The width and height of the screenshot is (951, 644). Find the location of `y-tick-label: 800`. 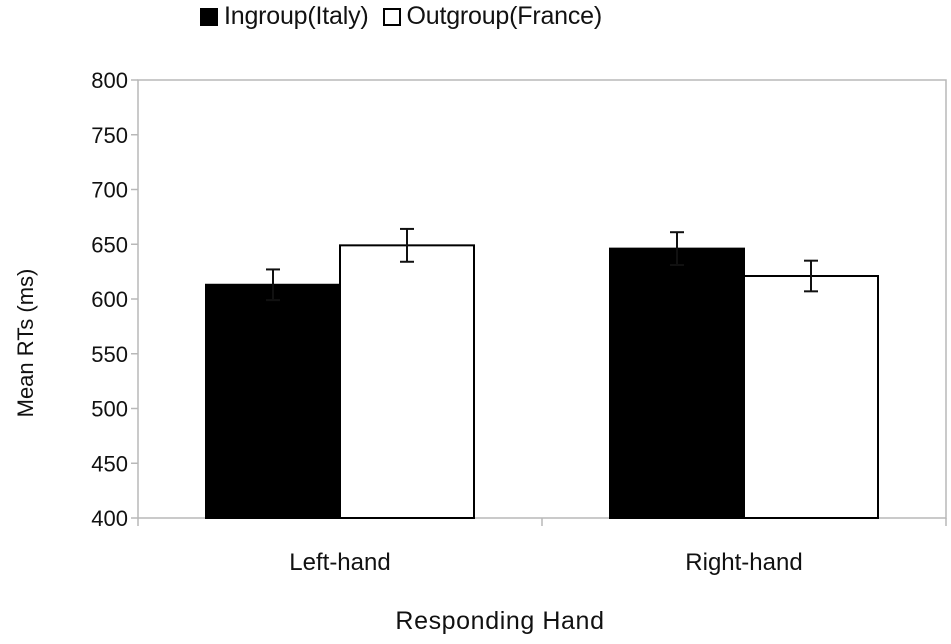

y-tick-label: 800 is located at coordinates (109, 80).